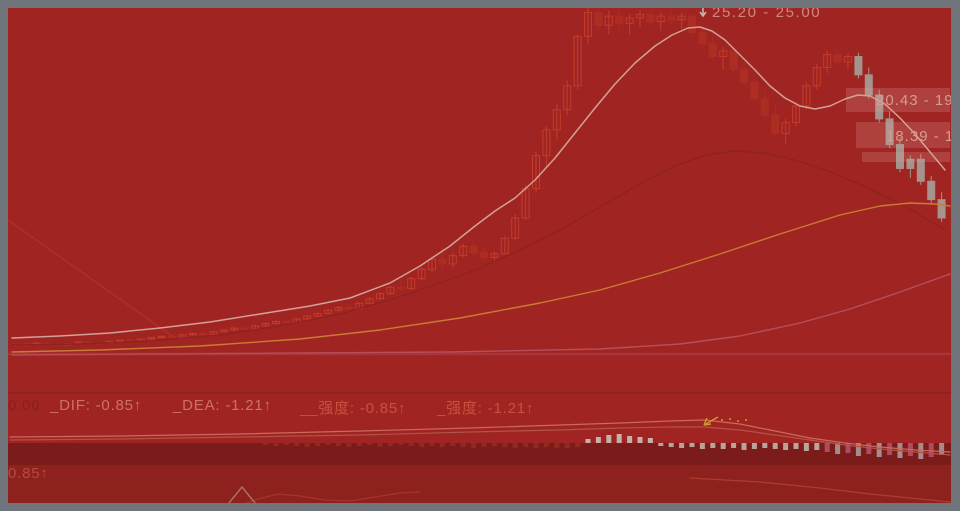  What do you see at coordinates (479, 484) in the screenshot?
I see `secondary-indicator-panel` at bounding box center [479, 484].